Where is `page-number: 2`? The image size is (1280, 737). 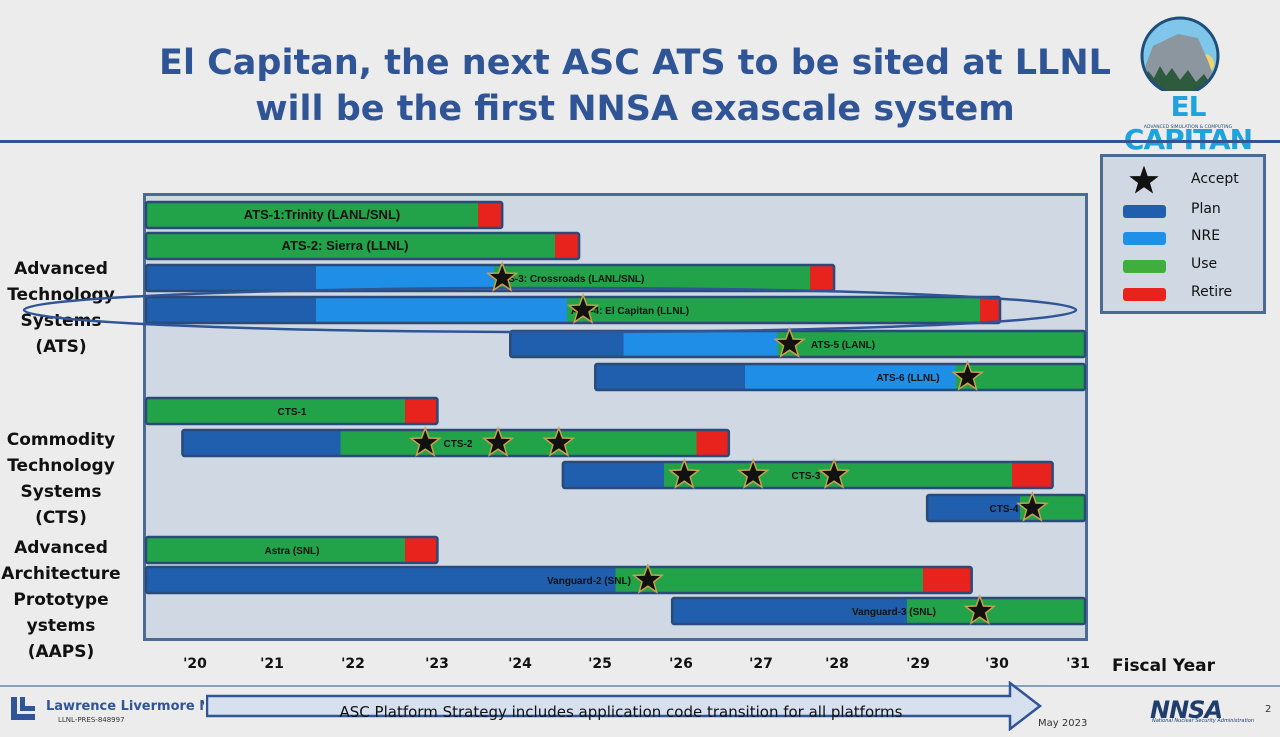
page-number: 2 is located at coordinates (1268, 709).